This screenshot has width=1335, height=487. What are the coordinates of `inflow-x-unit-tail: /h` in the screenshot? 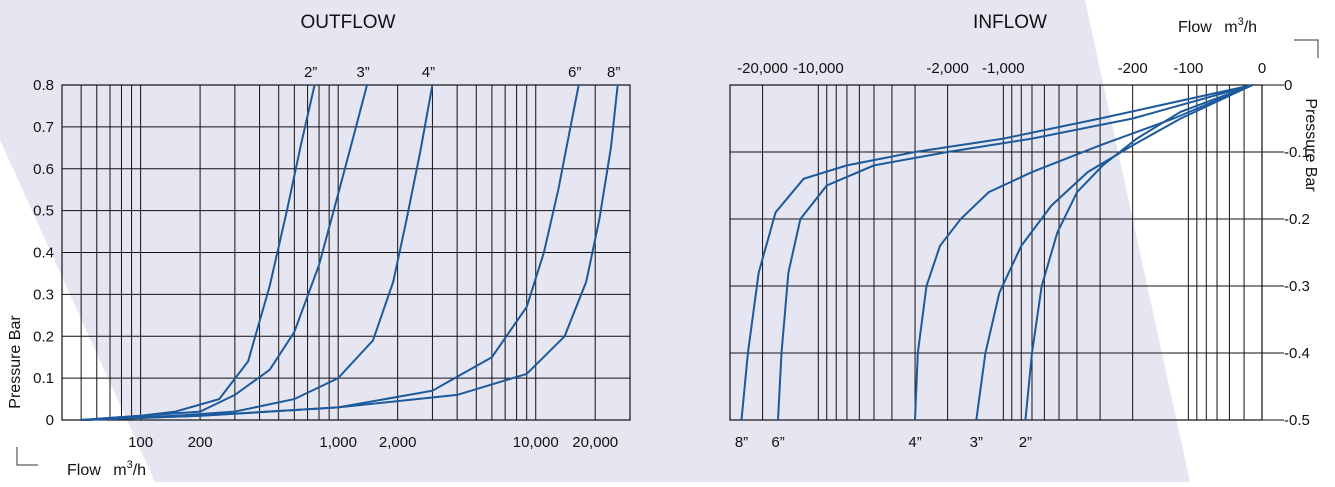 It's located at (1250, 27).